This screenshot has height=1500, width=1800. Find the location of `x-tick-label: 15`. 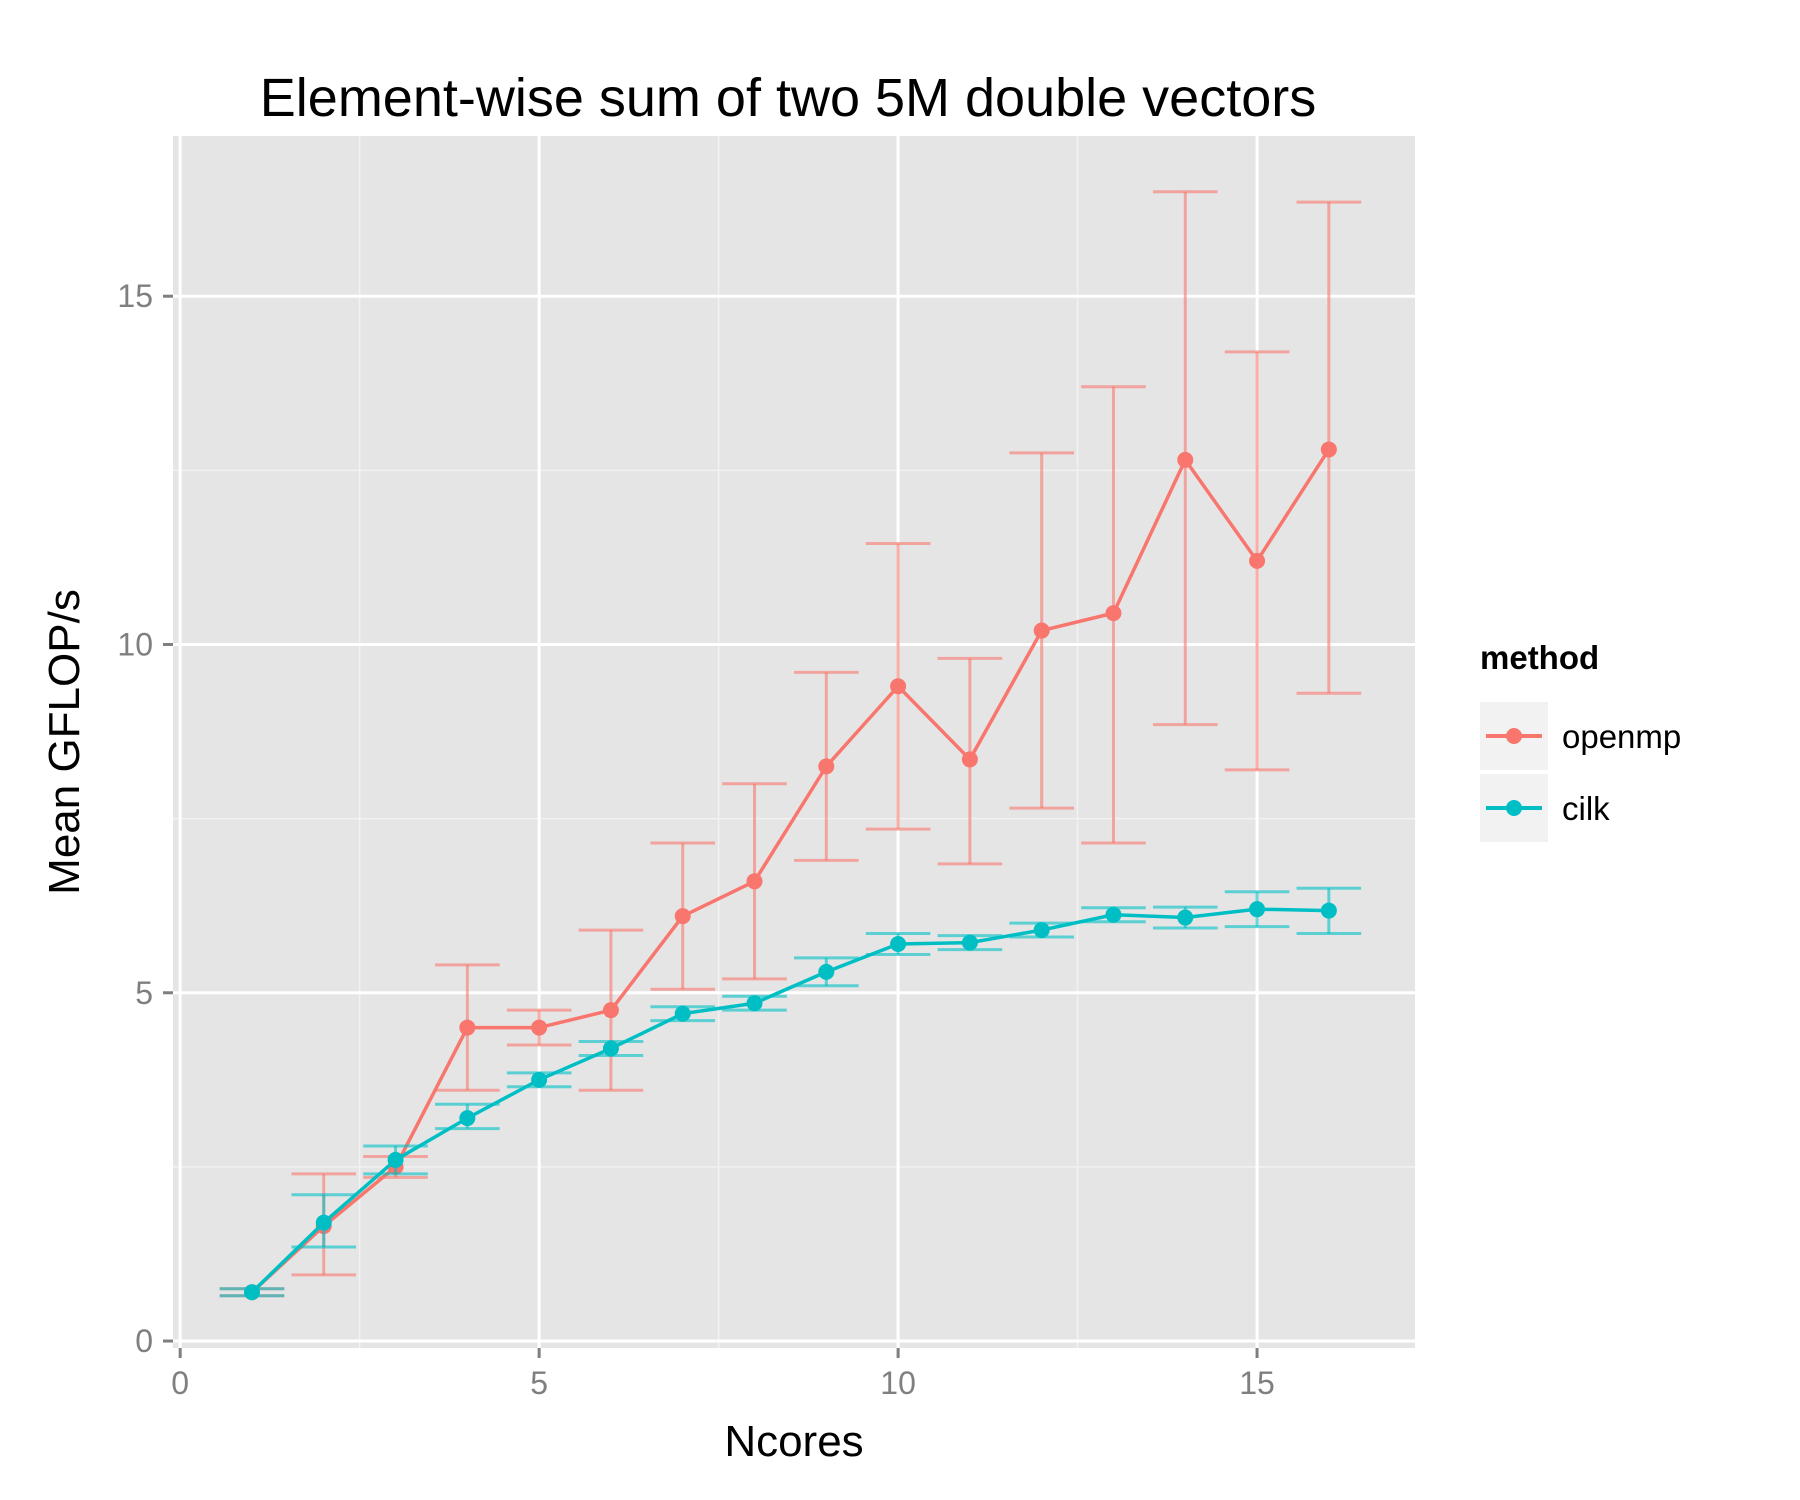

x-tick-label: 15 is located at coordinates (1257, 1383).